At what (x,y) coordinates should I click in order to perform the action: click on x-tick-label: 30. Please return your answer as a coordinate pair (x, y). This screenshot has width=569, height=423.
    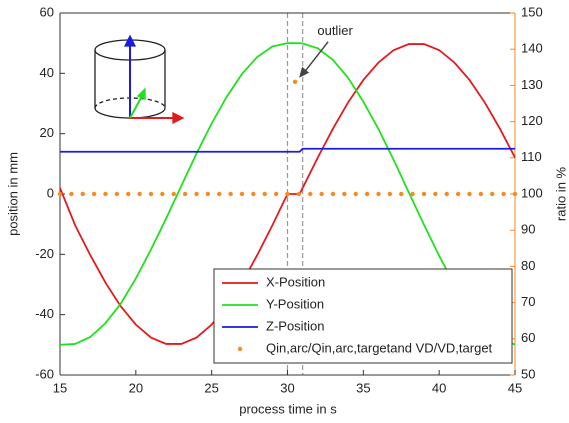
    Looking at the image, I should click on (287, 387).